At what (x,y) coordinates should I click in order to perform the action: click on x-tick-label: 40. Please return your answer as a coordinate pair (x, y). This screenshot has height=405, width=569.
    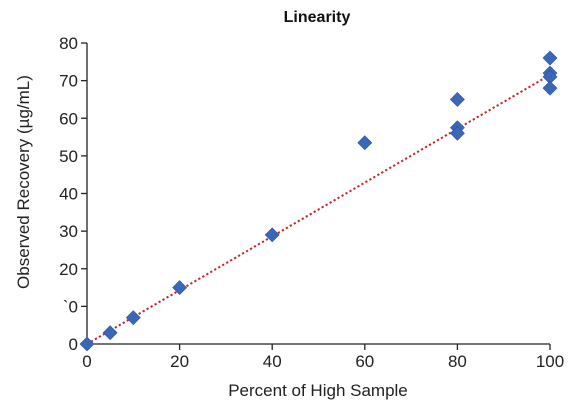
    Looking at the image, I should click on (272, 361).